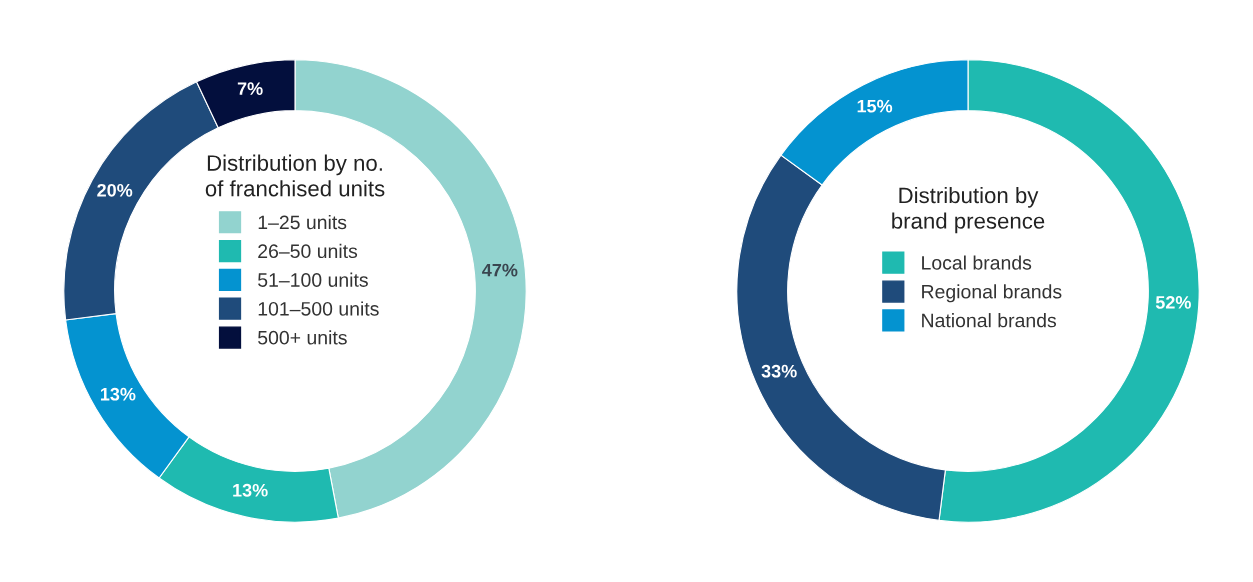  Describe the element at coordinates (992, 293) in the screenshot. I see `legend-label: Regional brands` at that location.